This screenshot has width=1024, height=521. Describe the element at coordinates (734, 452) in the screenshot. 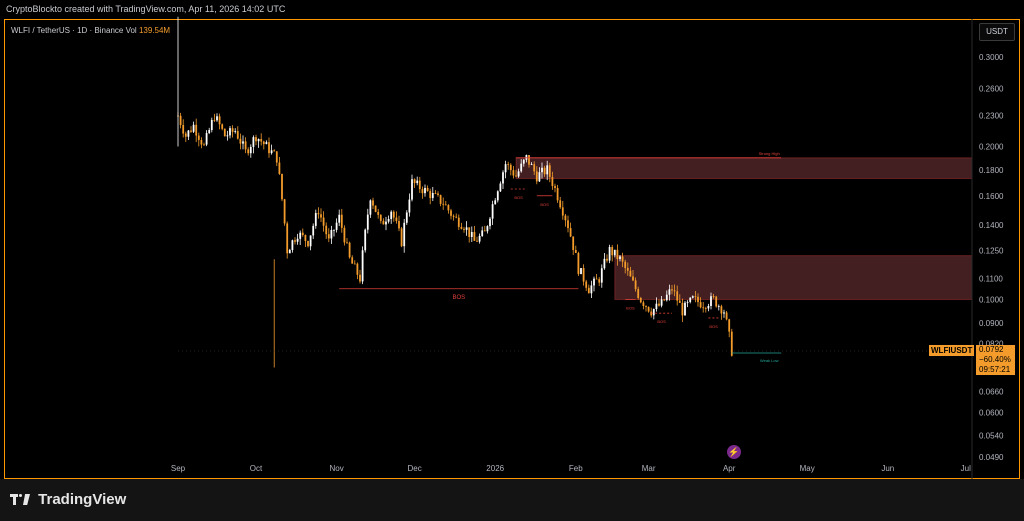

I see `flash-icon: ⚡` at that location.